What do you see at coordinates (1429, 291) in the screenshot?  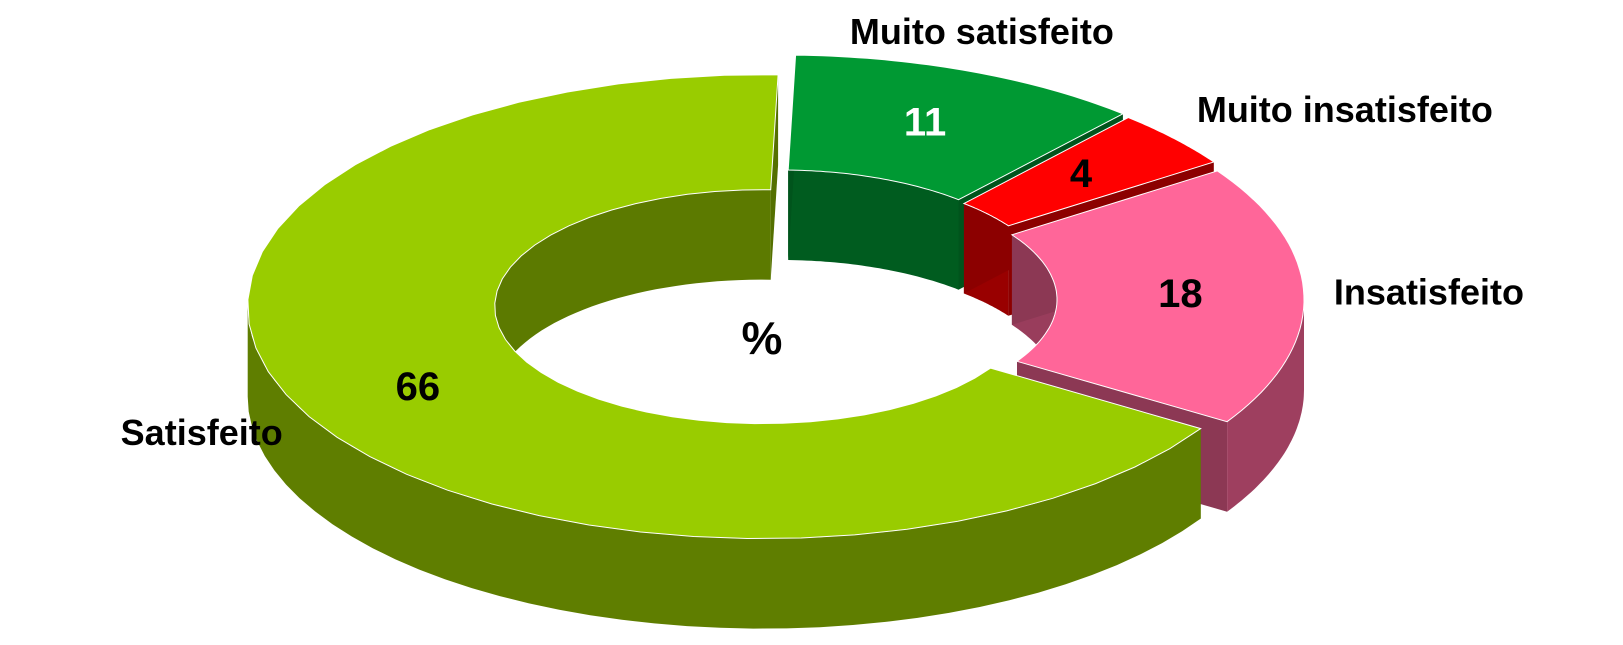 I see `category-label: Insatisfeito` at bounding box center [1429, 291].